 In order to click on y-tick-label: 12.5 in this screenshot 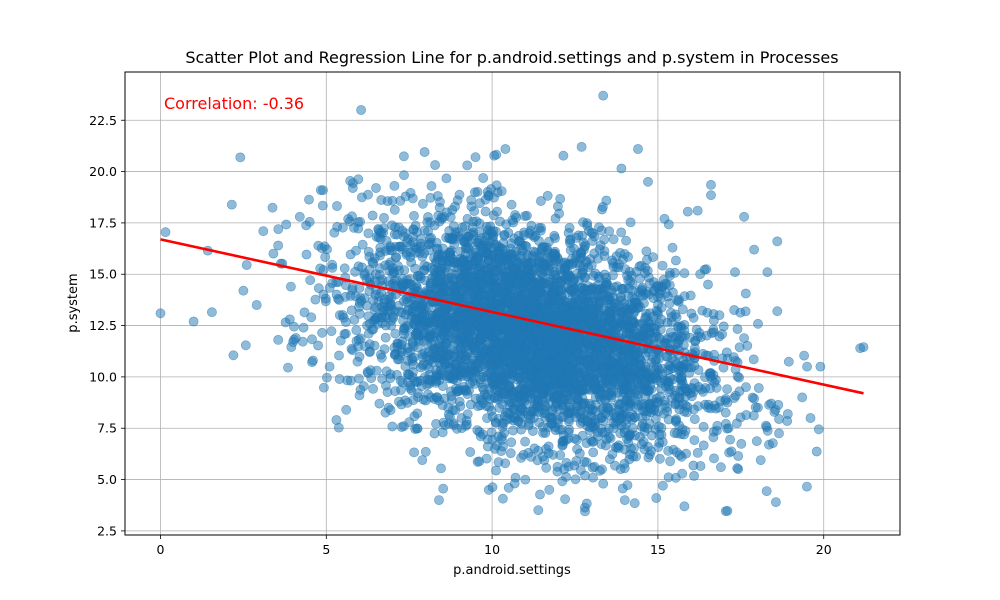, I will do `click(103, 325)`.